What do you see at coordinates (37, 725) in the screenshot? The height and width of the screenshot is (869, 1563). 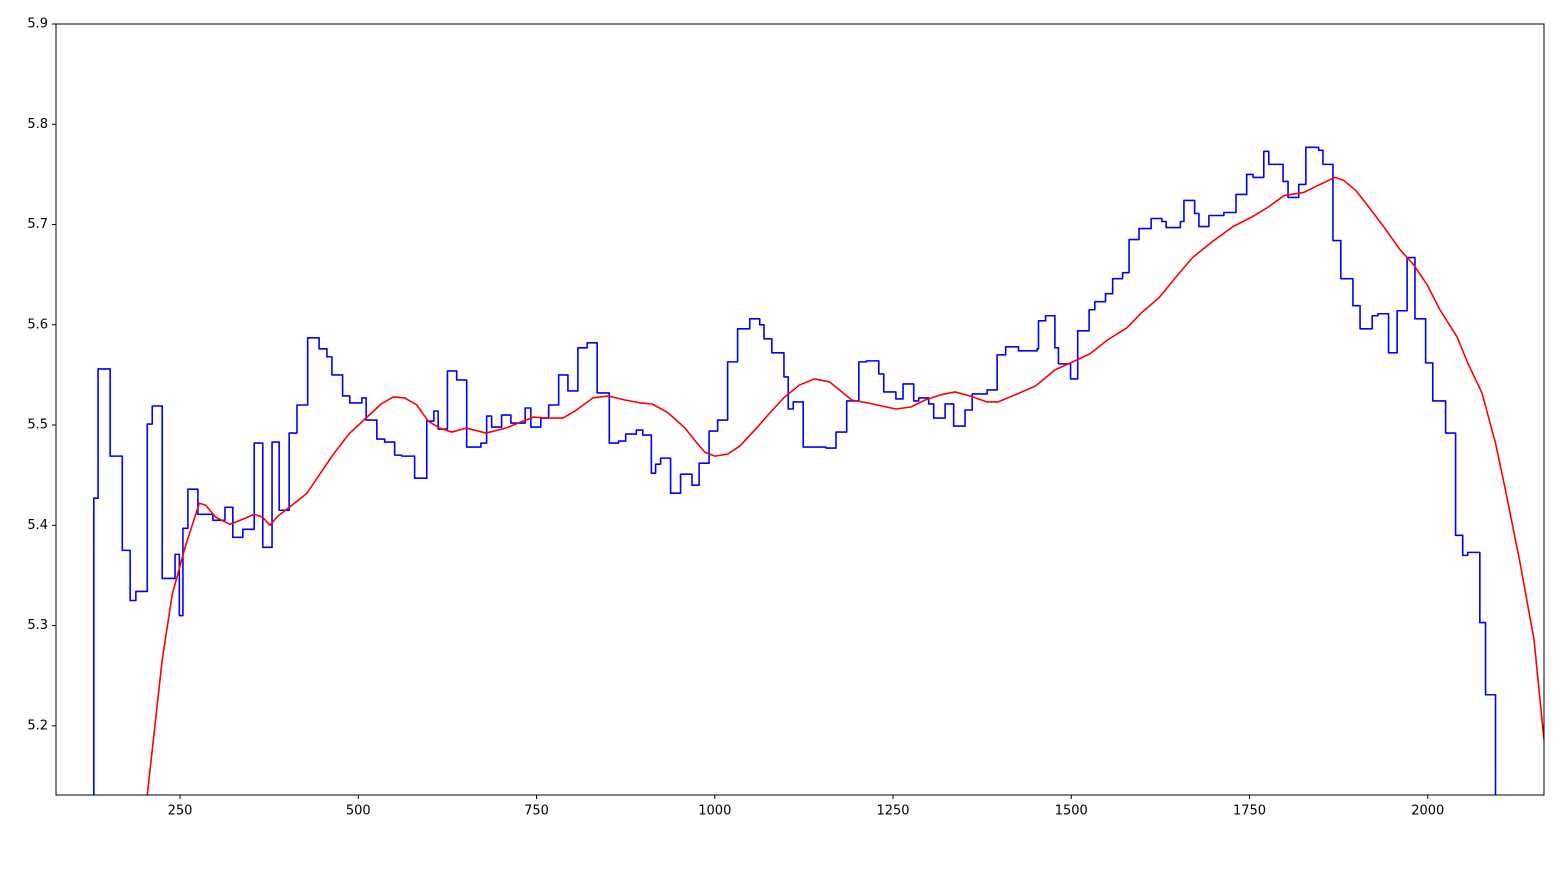 I see `y-tick-label: 5.2` at bounding box center [37, 725].